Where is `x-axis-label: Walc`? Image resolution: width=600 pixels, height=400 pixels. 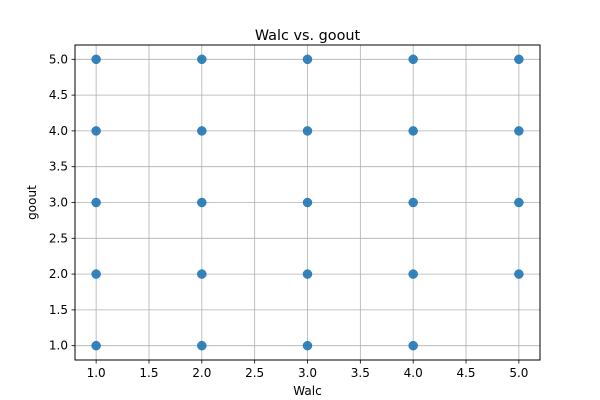 x-axis-label: Walc is located at coordinates (307, 391).